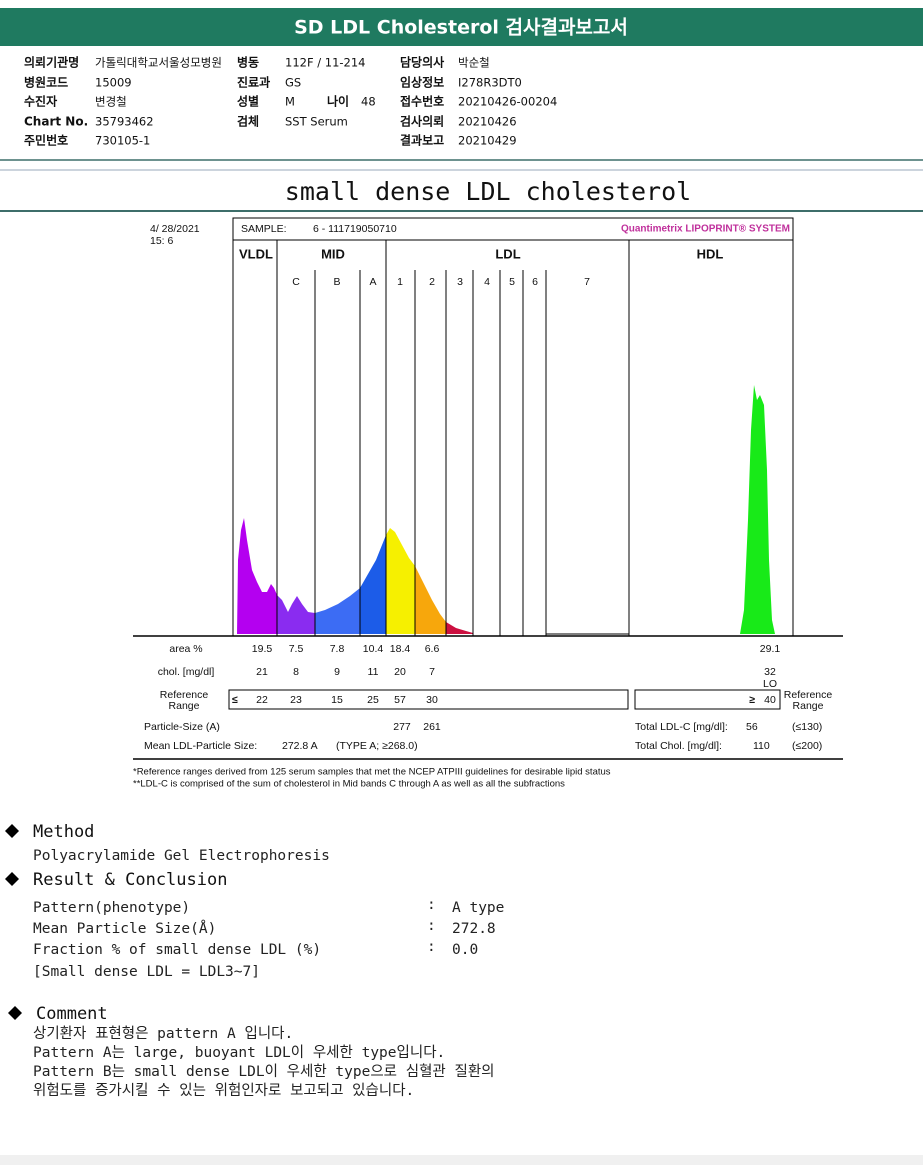  I want to click on field-label: 검체, so click(248, 121).